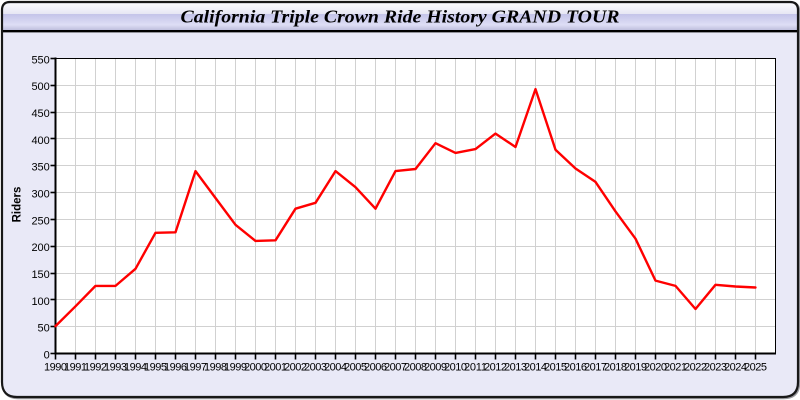 The height and width of the screenshot is (400, 800). What do you see at coordinates (355, 367) in the screenshot?
I see `svg-text: 2005` at bounding box center [355, 367].